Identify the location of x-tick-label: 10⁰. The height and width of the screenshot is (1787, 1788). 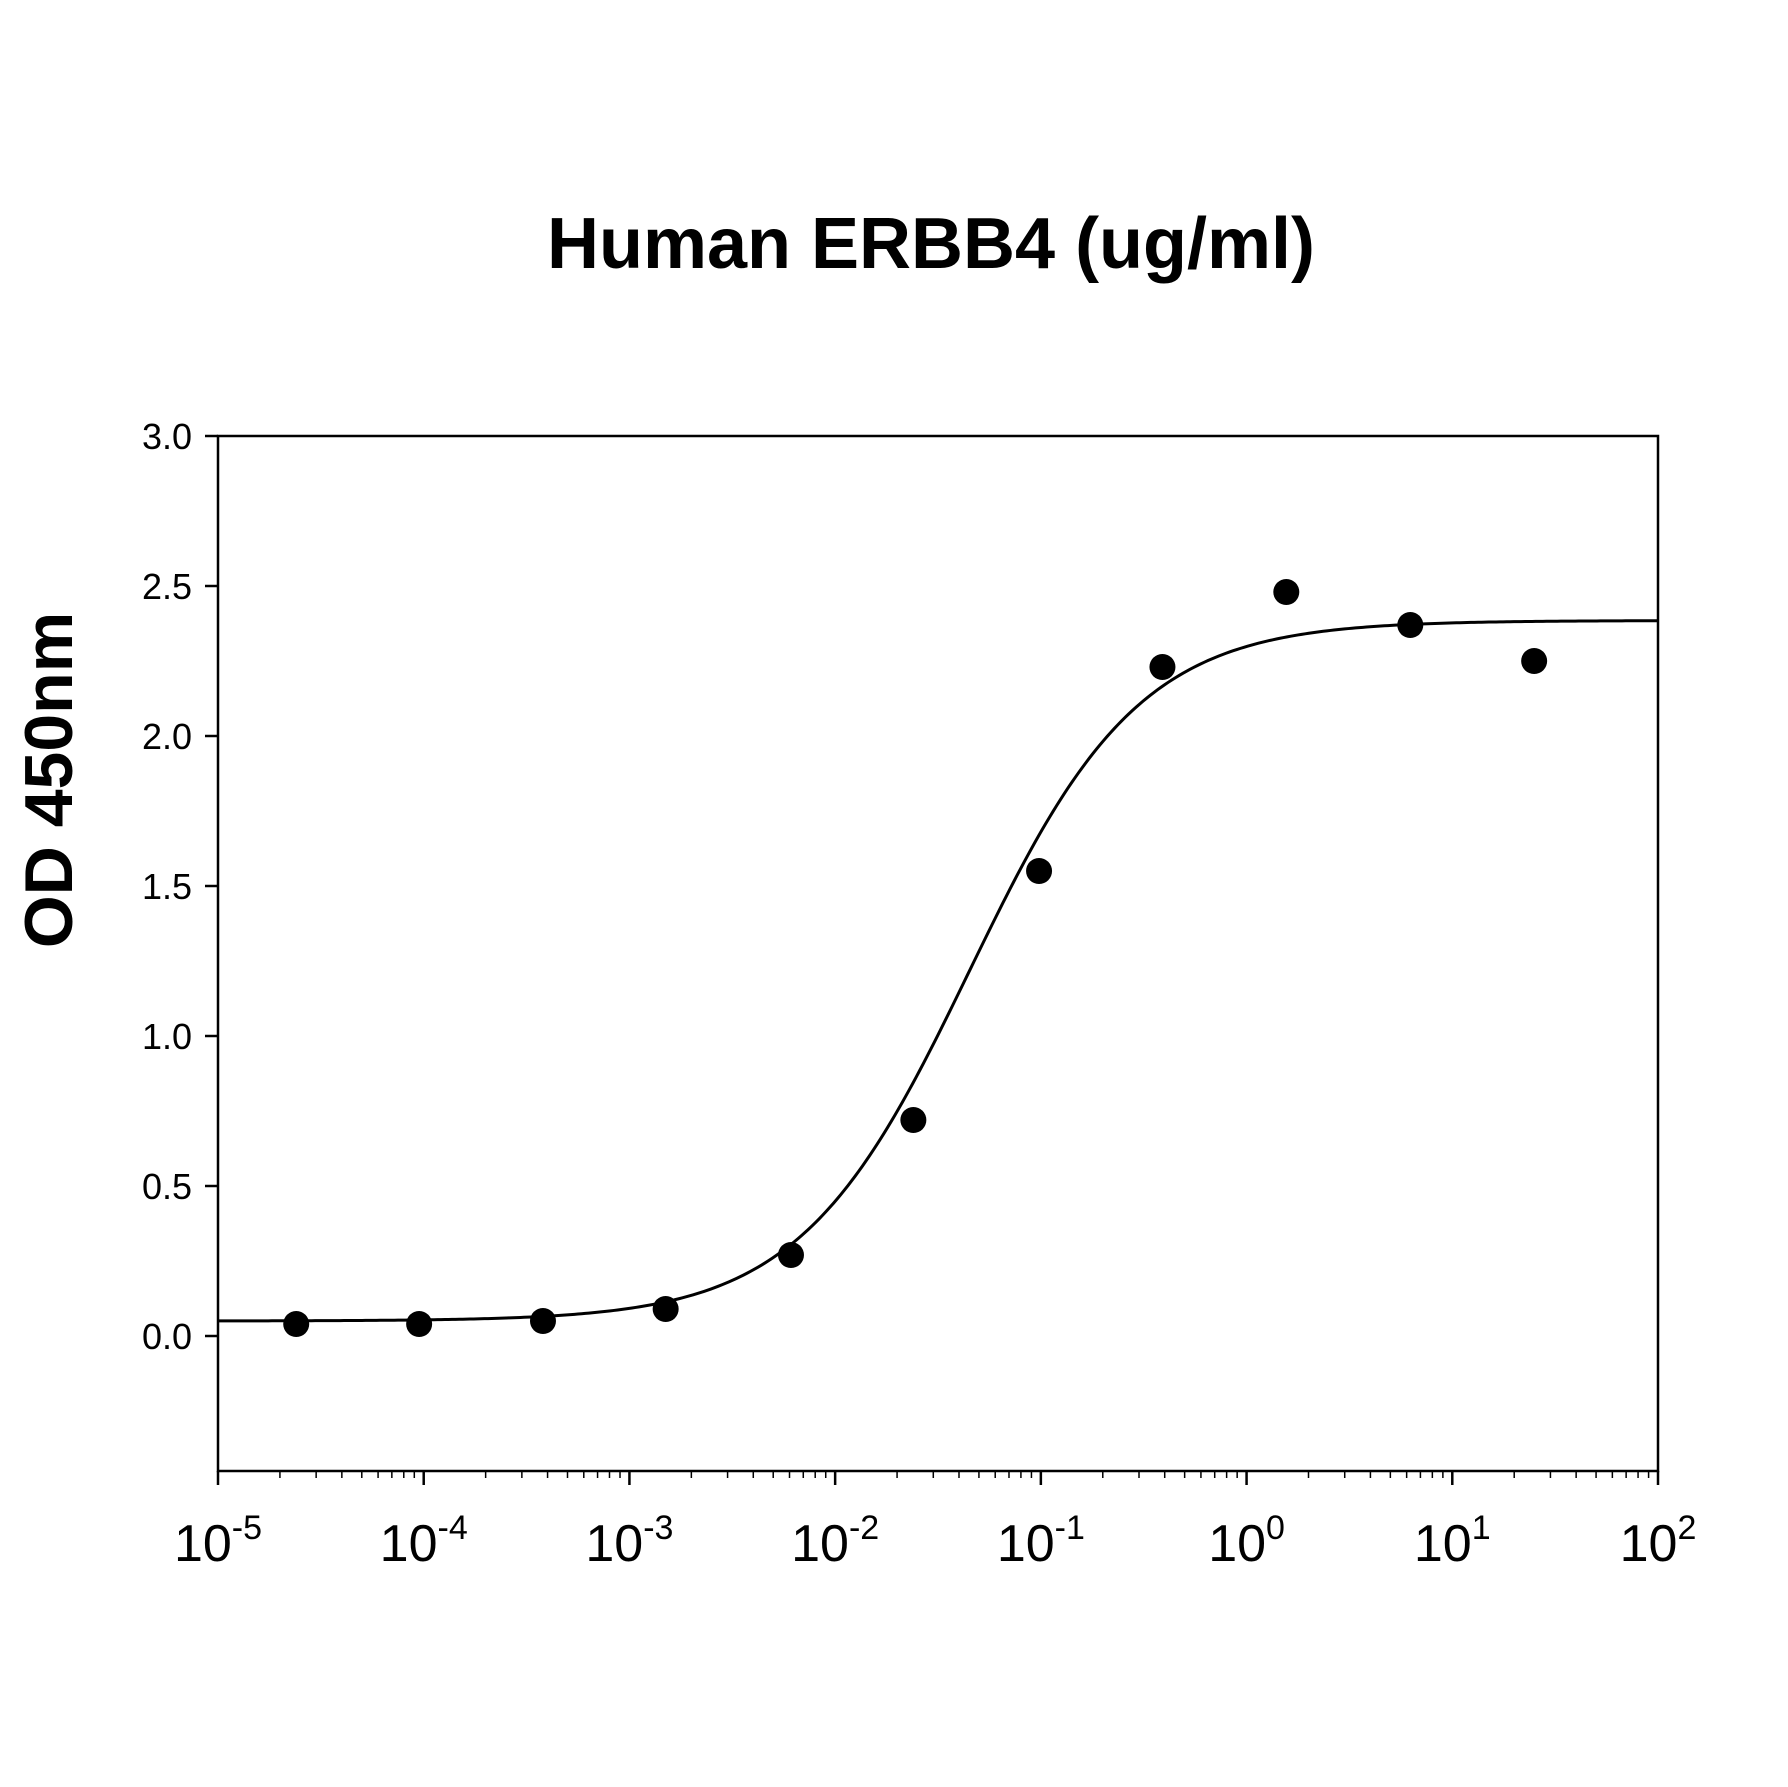
(1246, 1541).